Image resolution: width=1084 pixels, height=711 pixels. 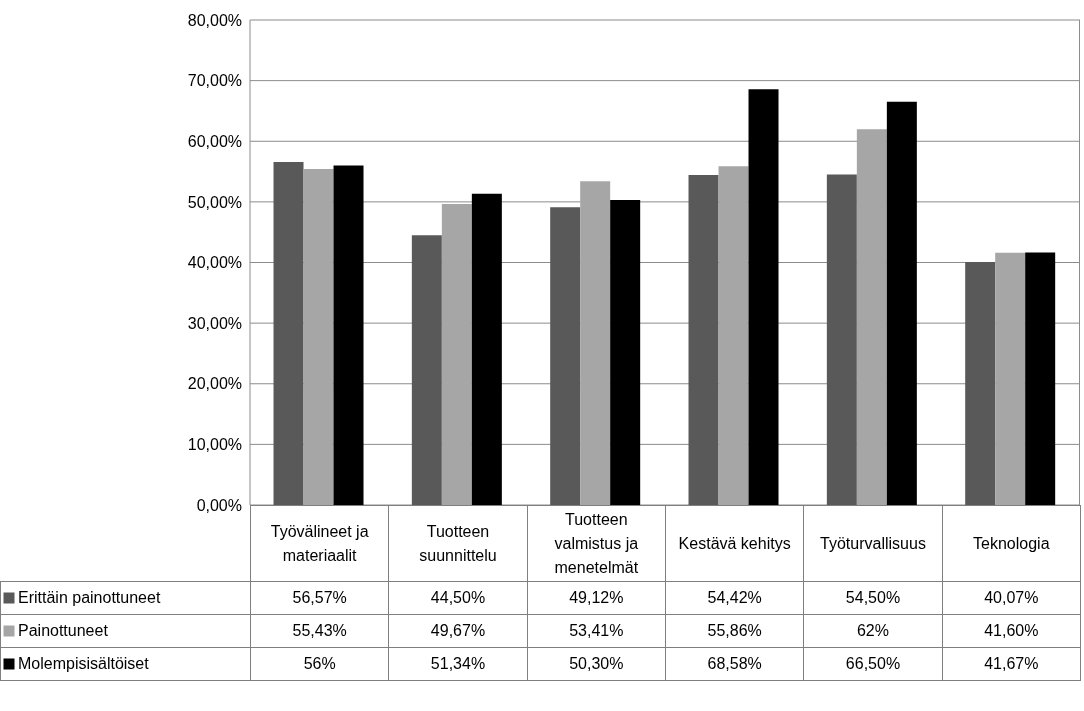 What do you see at coordinates (458, 631) in the screenshot?
I see `data-label: 49,67%` at bounding box center [458, 631].